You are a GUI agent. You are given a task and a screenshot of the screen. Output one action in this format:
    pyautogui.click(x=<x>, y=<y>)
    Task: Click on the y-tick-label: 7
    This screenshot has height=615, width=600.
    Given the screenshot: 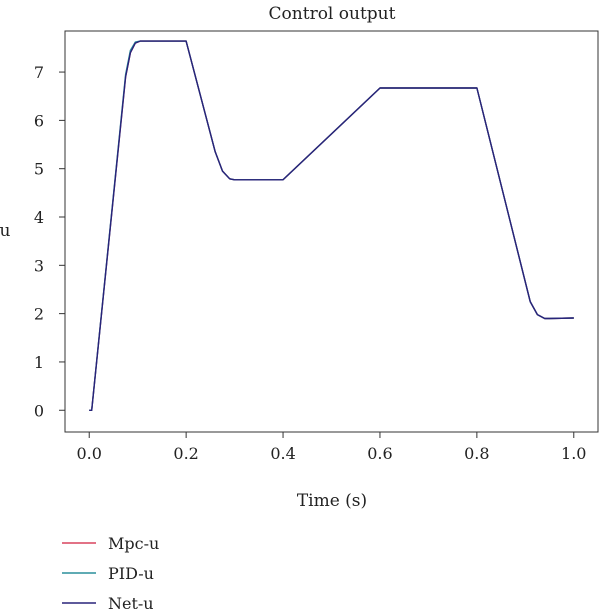 What is the action you would take?
    pyautogui.click(x=39, y=72)
    